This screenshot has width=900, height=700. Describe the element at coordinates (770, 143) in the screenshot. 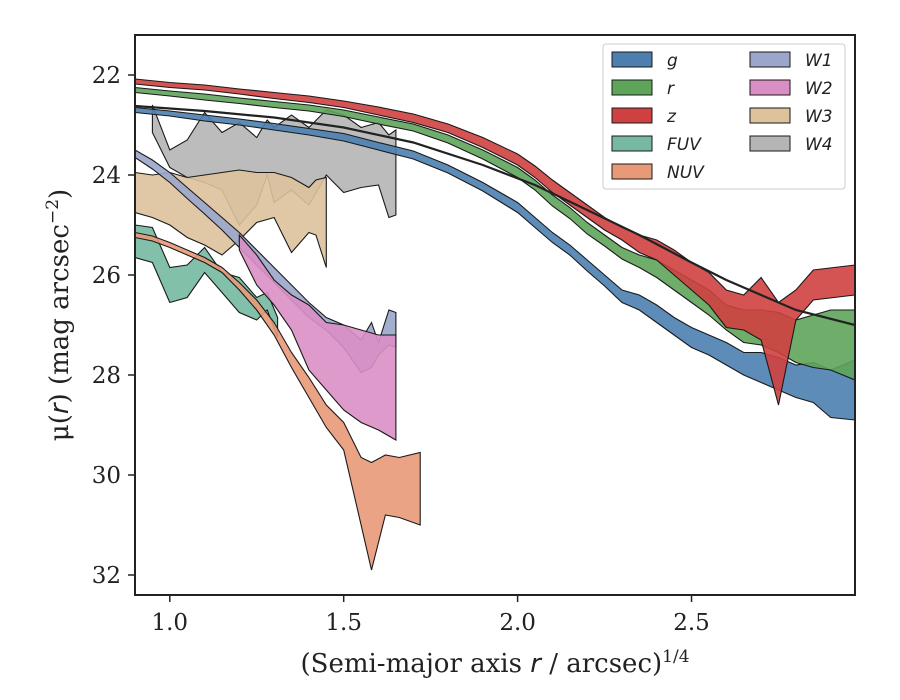

I see `legend-swatch-w4` at that location.